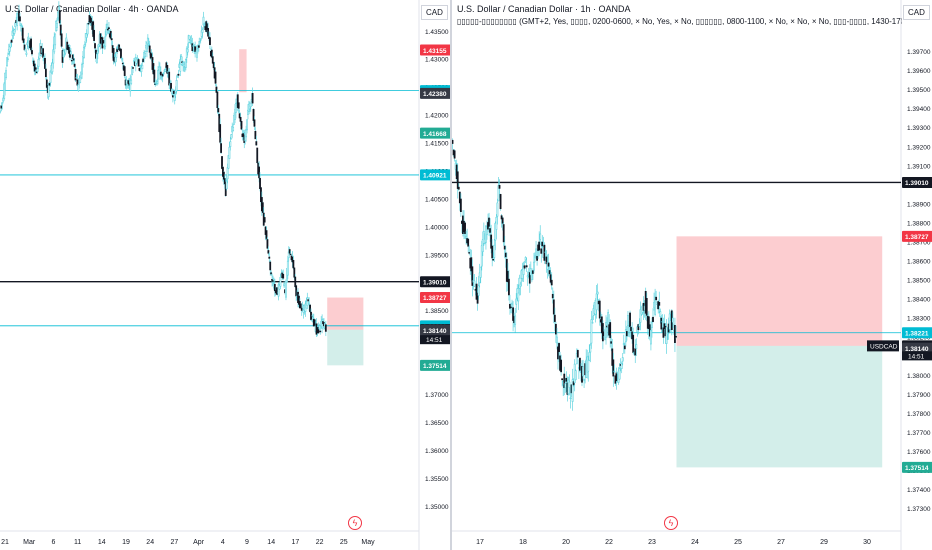 The image size is (932, 550). I want to click on price-label-text: 1.40921, so click(435, 176).